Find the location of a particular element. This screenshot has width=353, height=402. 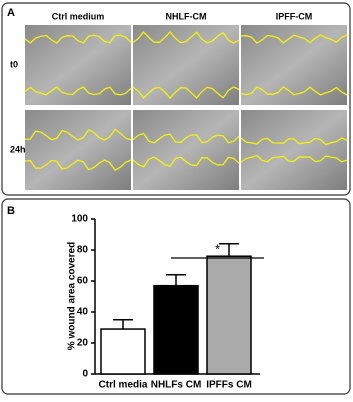

y-tick-label: 80 is located at coordinates (83, 250).